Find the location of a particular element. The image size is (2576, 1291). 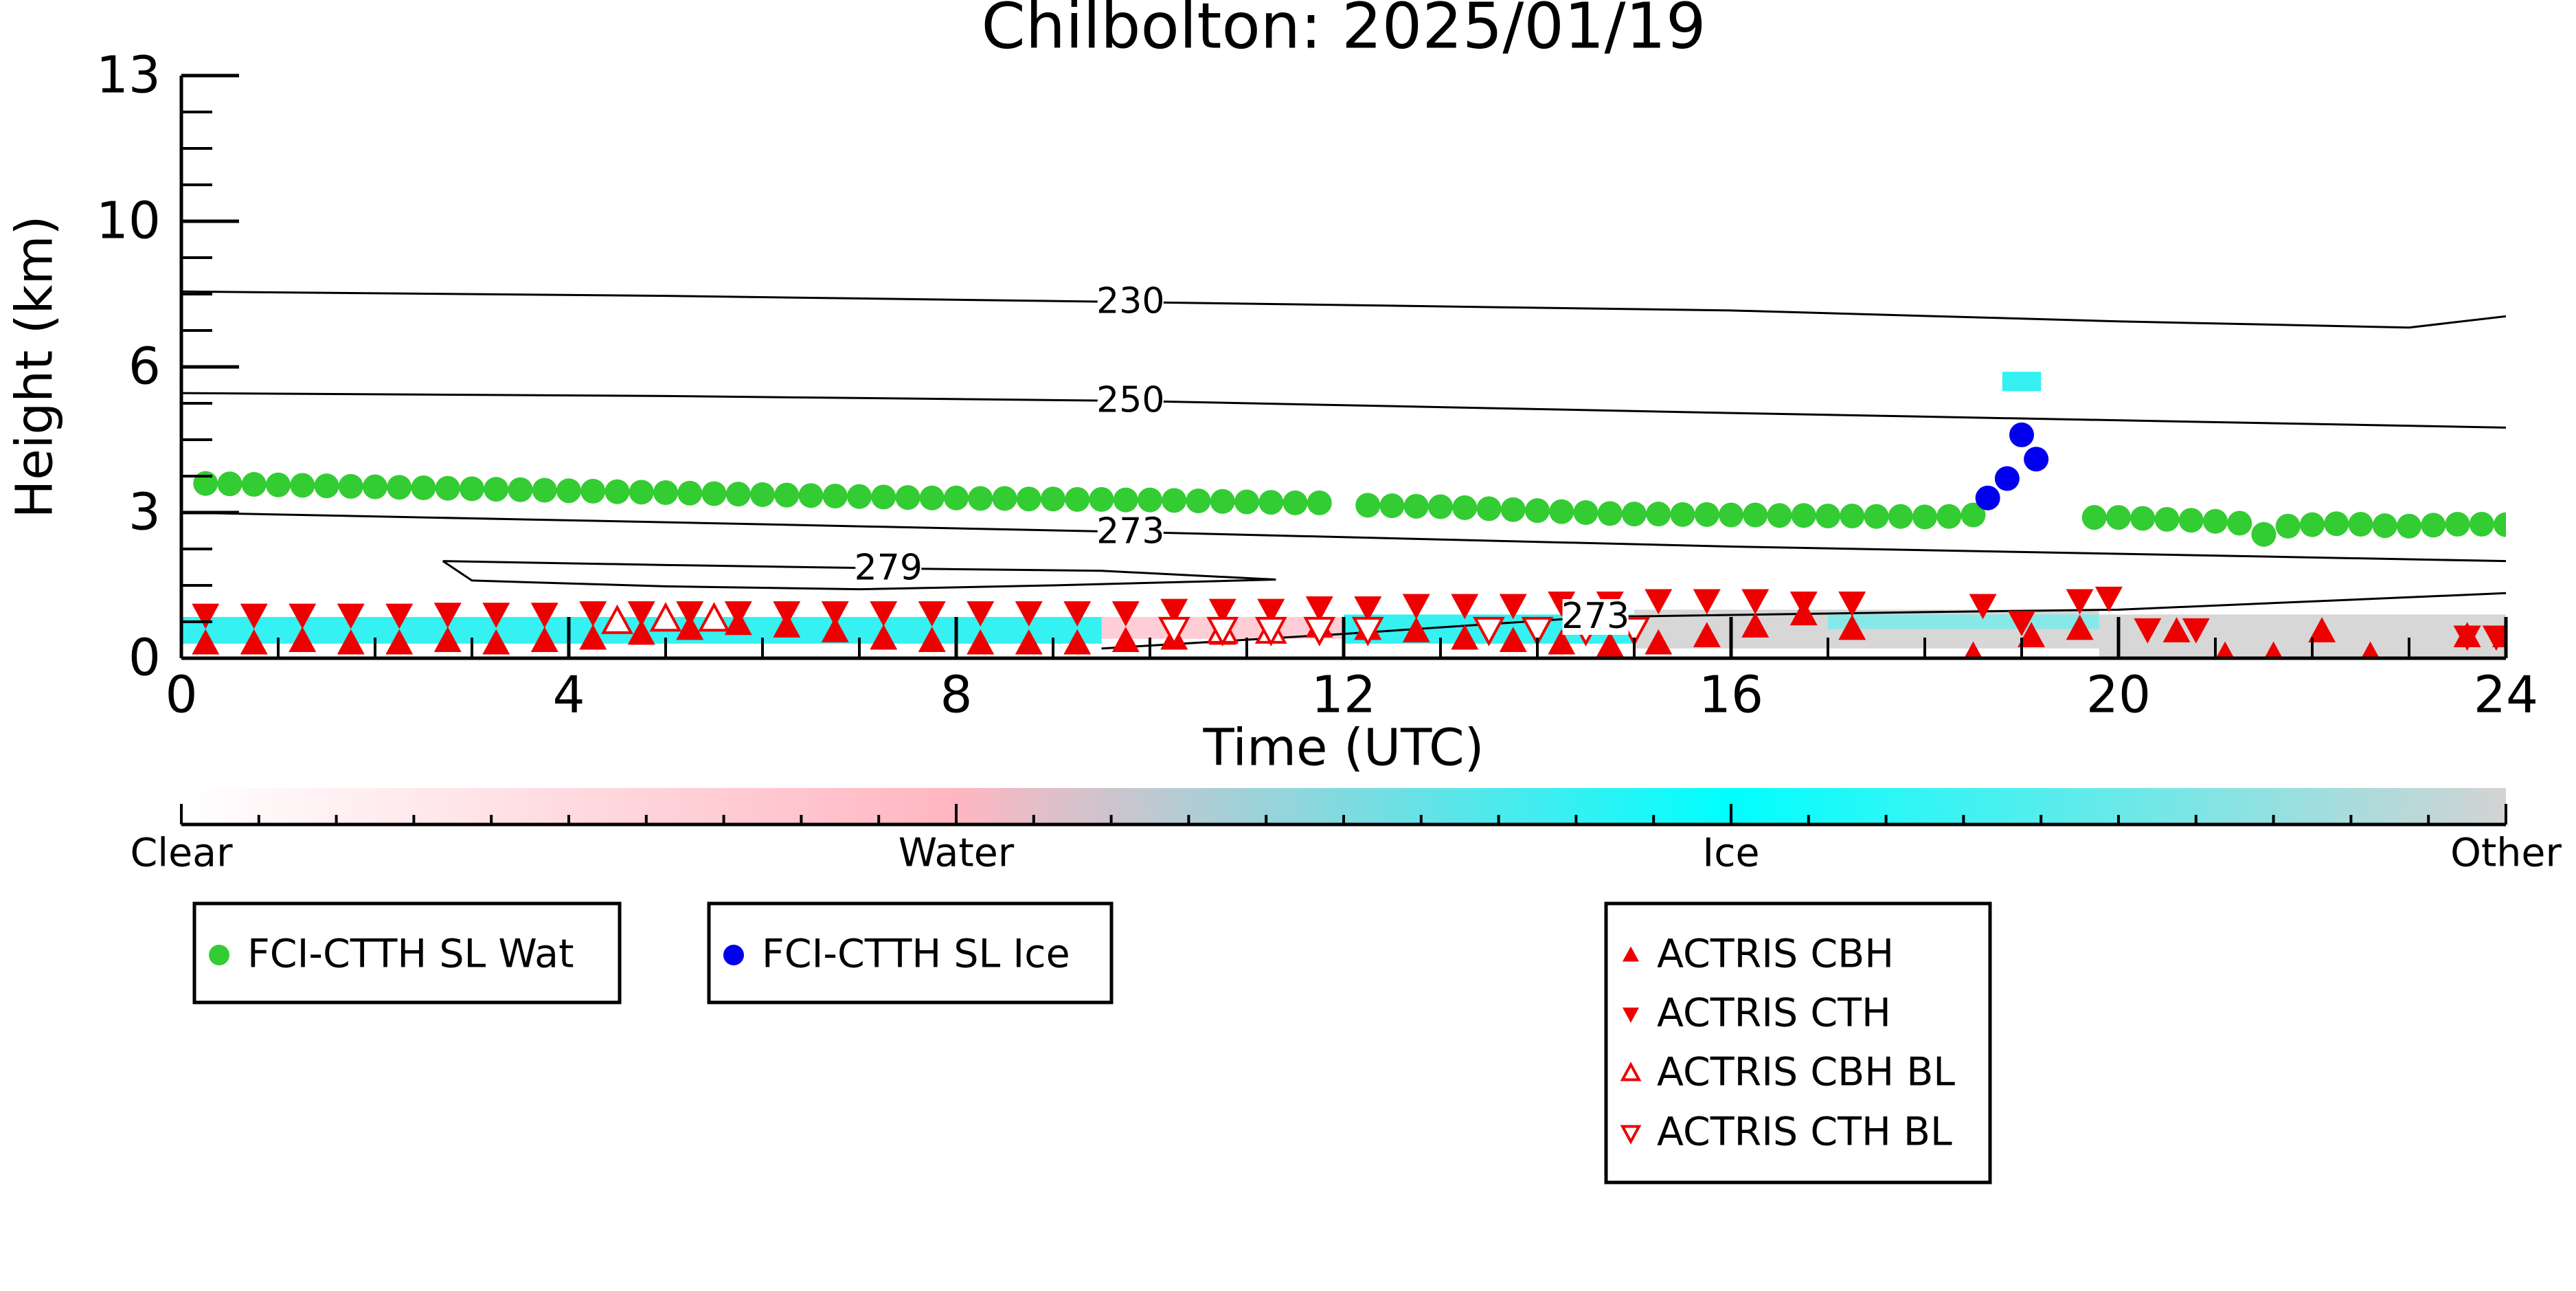

contour-label: 250 is located at coordinates (1130, 399).